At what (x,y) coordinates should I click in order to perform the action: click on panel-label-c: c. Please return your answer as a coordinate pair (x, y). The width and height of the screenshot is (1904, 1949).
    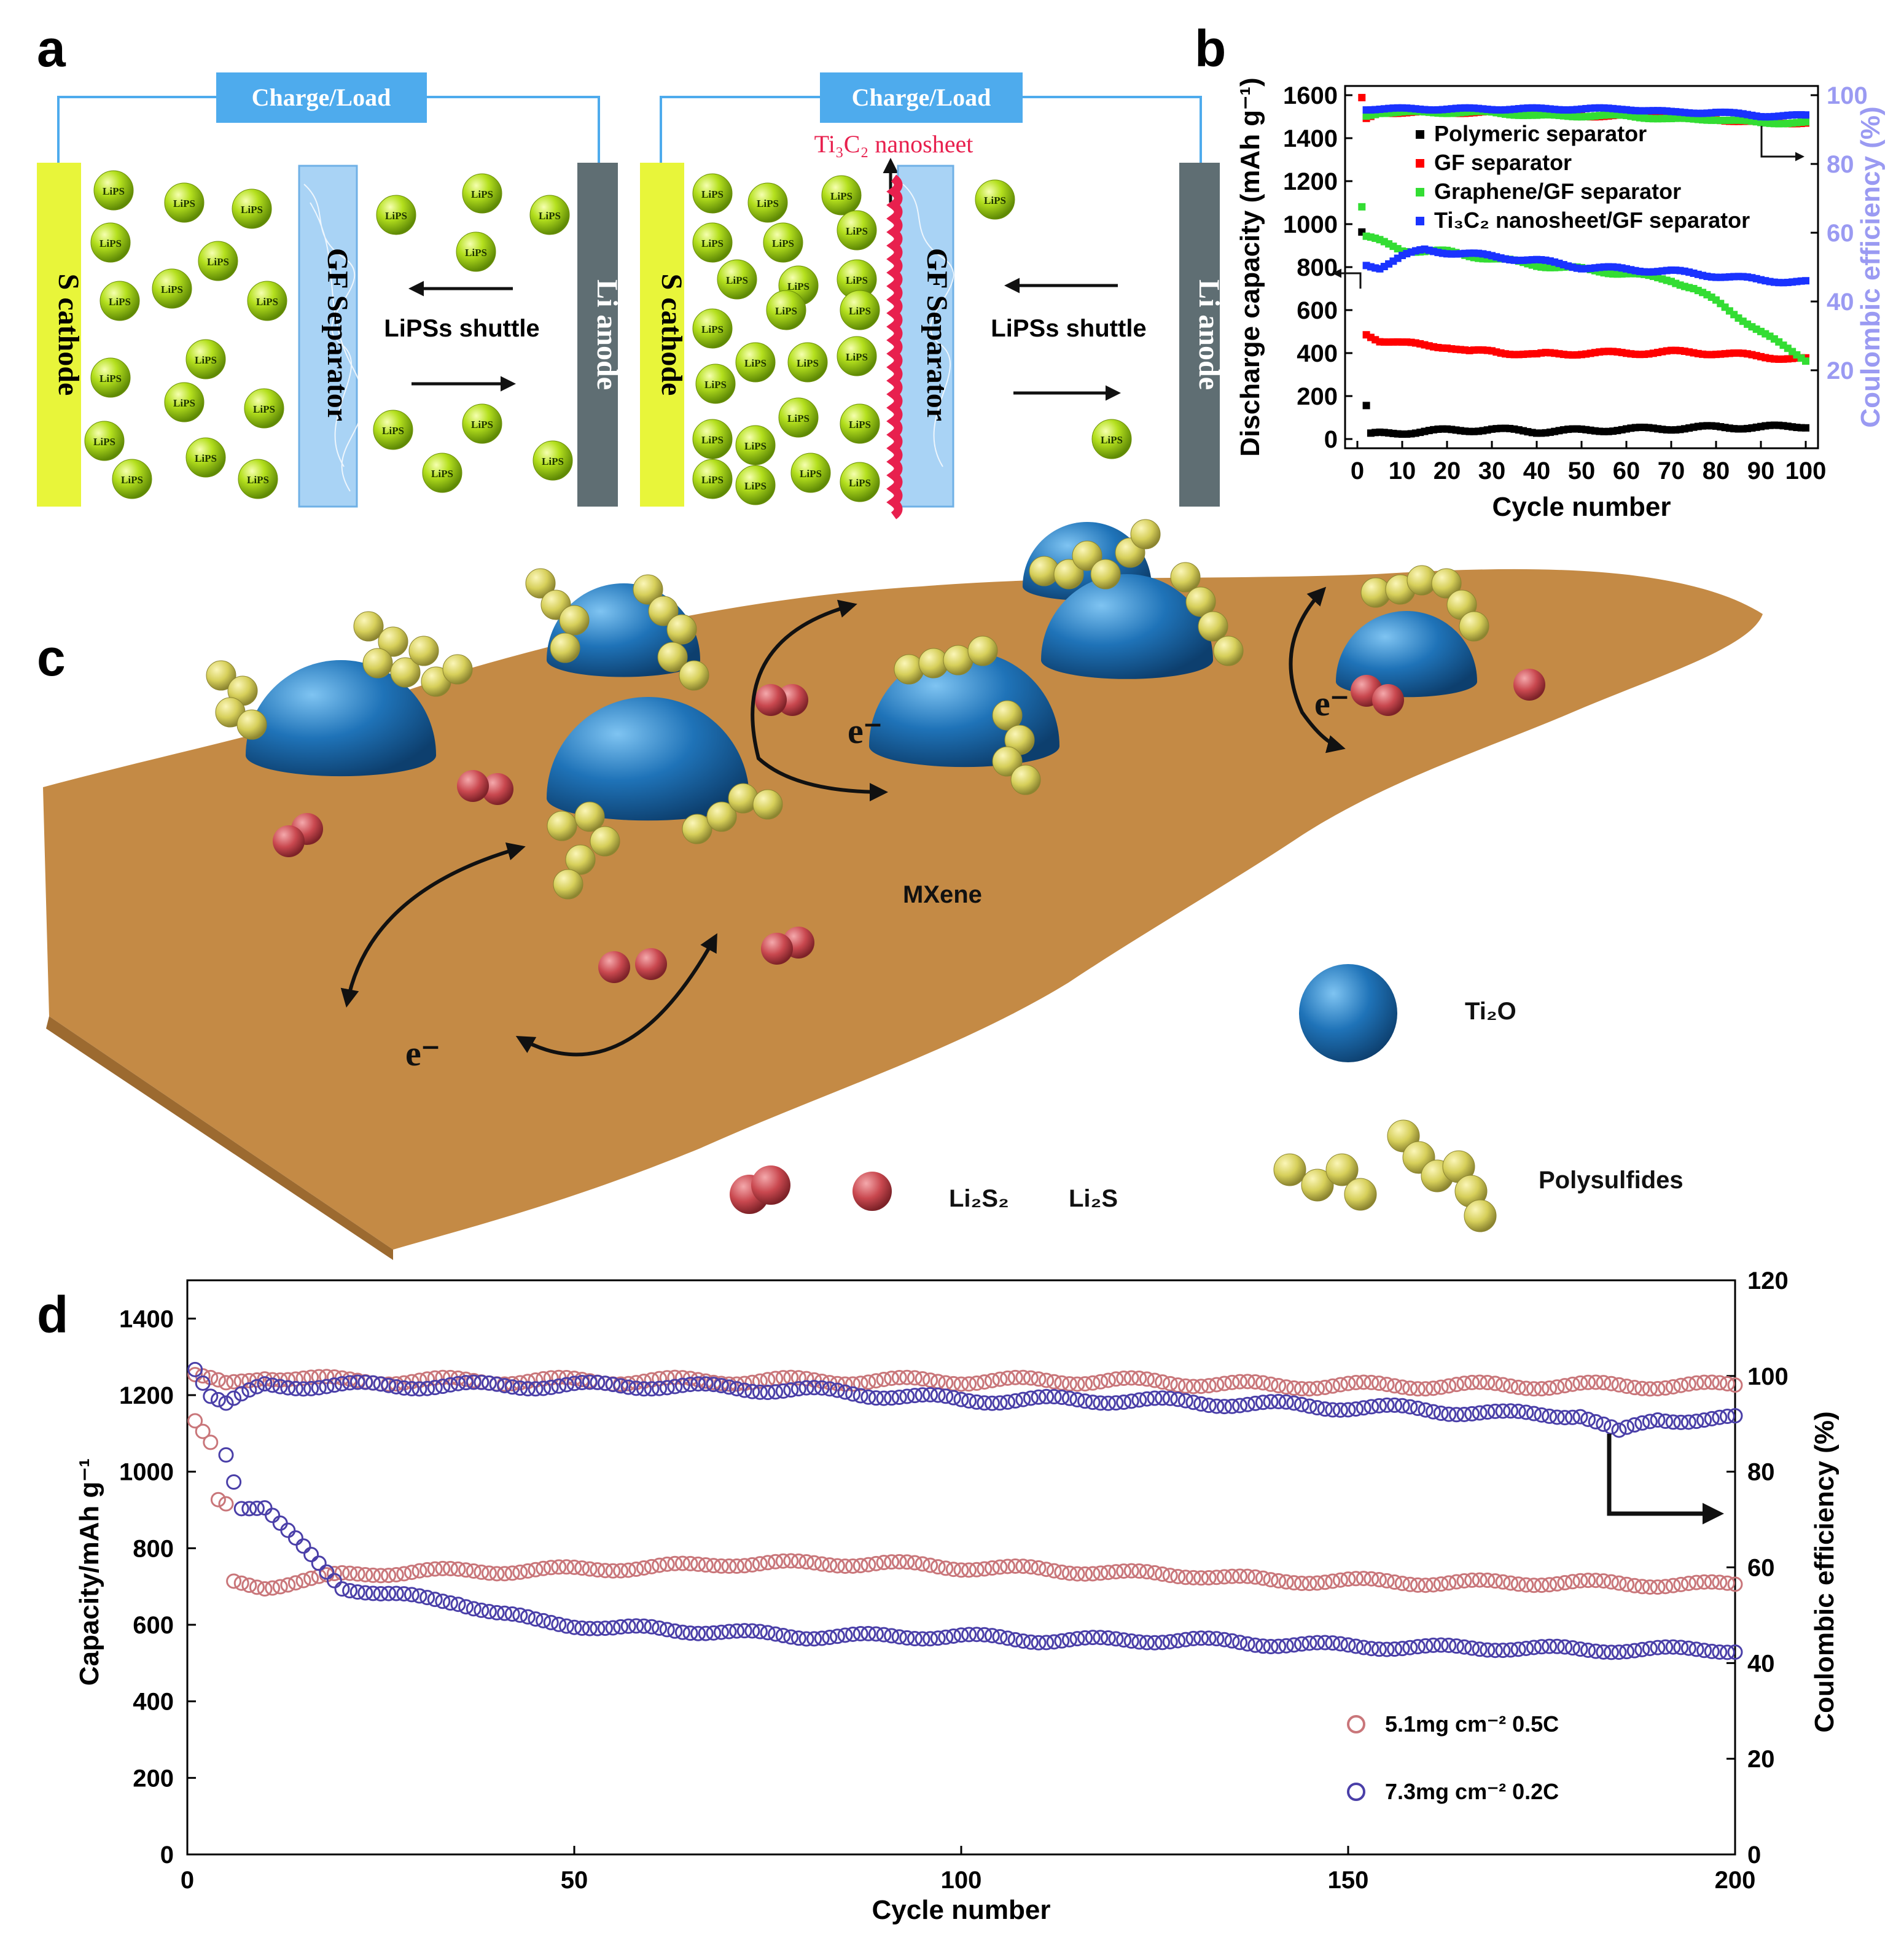
    Looking at the image, I should click on (51, 658).